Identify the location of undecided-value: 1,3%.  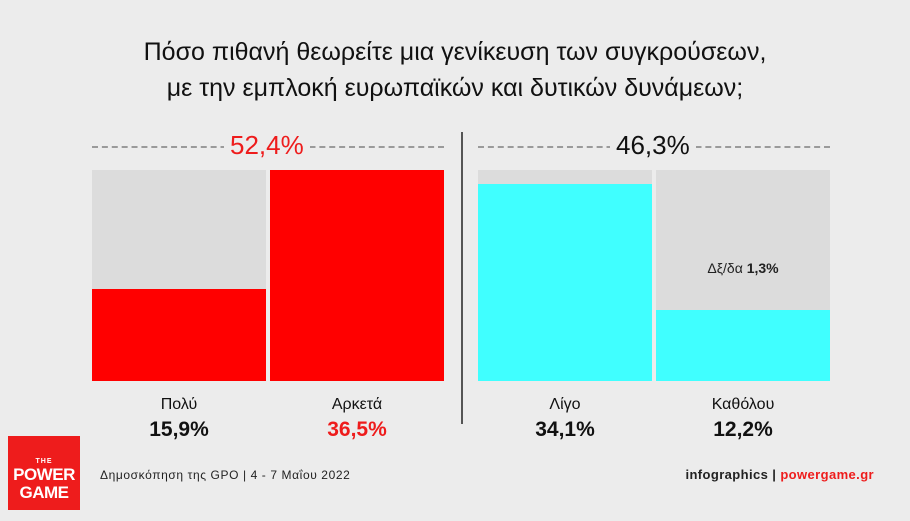
(762, 268).